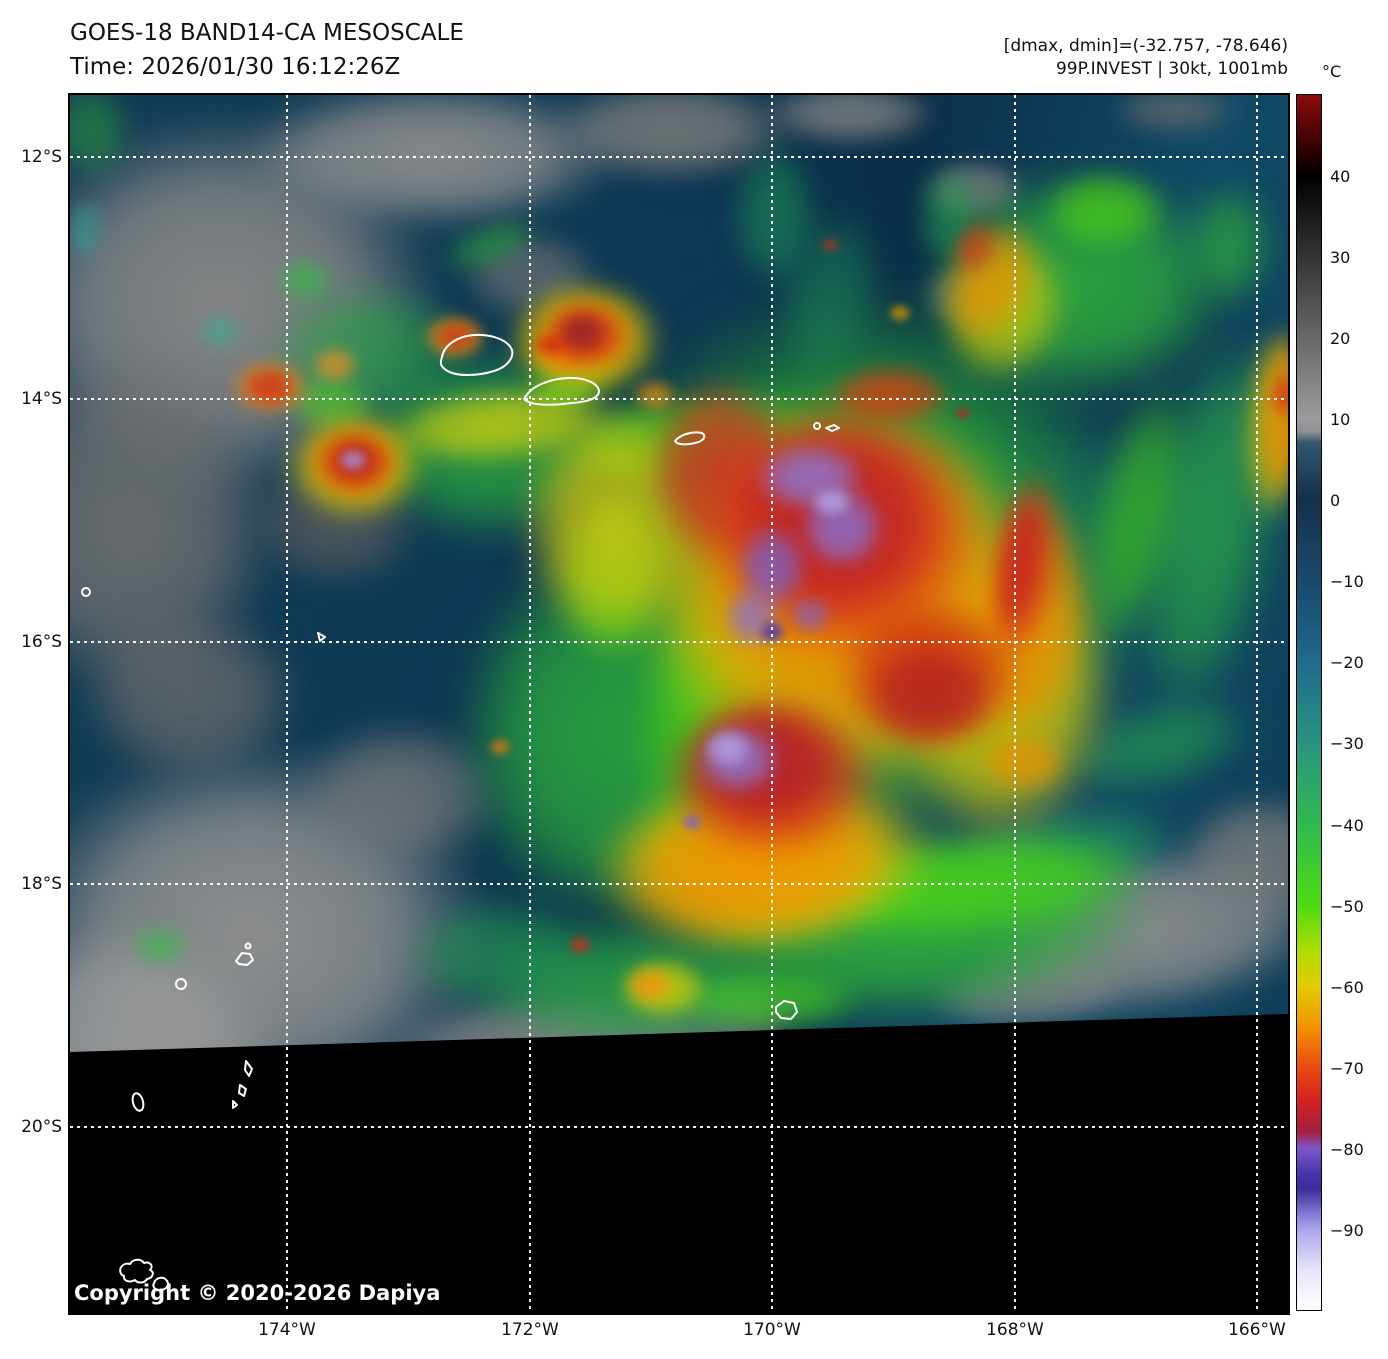 The width and height of the screenshot is (1388, 1359). I want to click on colorbar-tick: −90, so click(1347, 1230).